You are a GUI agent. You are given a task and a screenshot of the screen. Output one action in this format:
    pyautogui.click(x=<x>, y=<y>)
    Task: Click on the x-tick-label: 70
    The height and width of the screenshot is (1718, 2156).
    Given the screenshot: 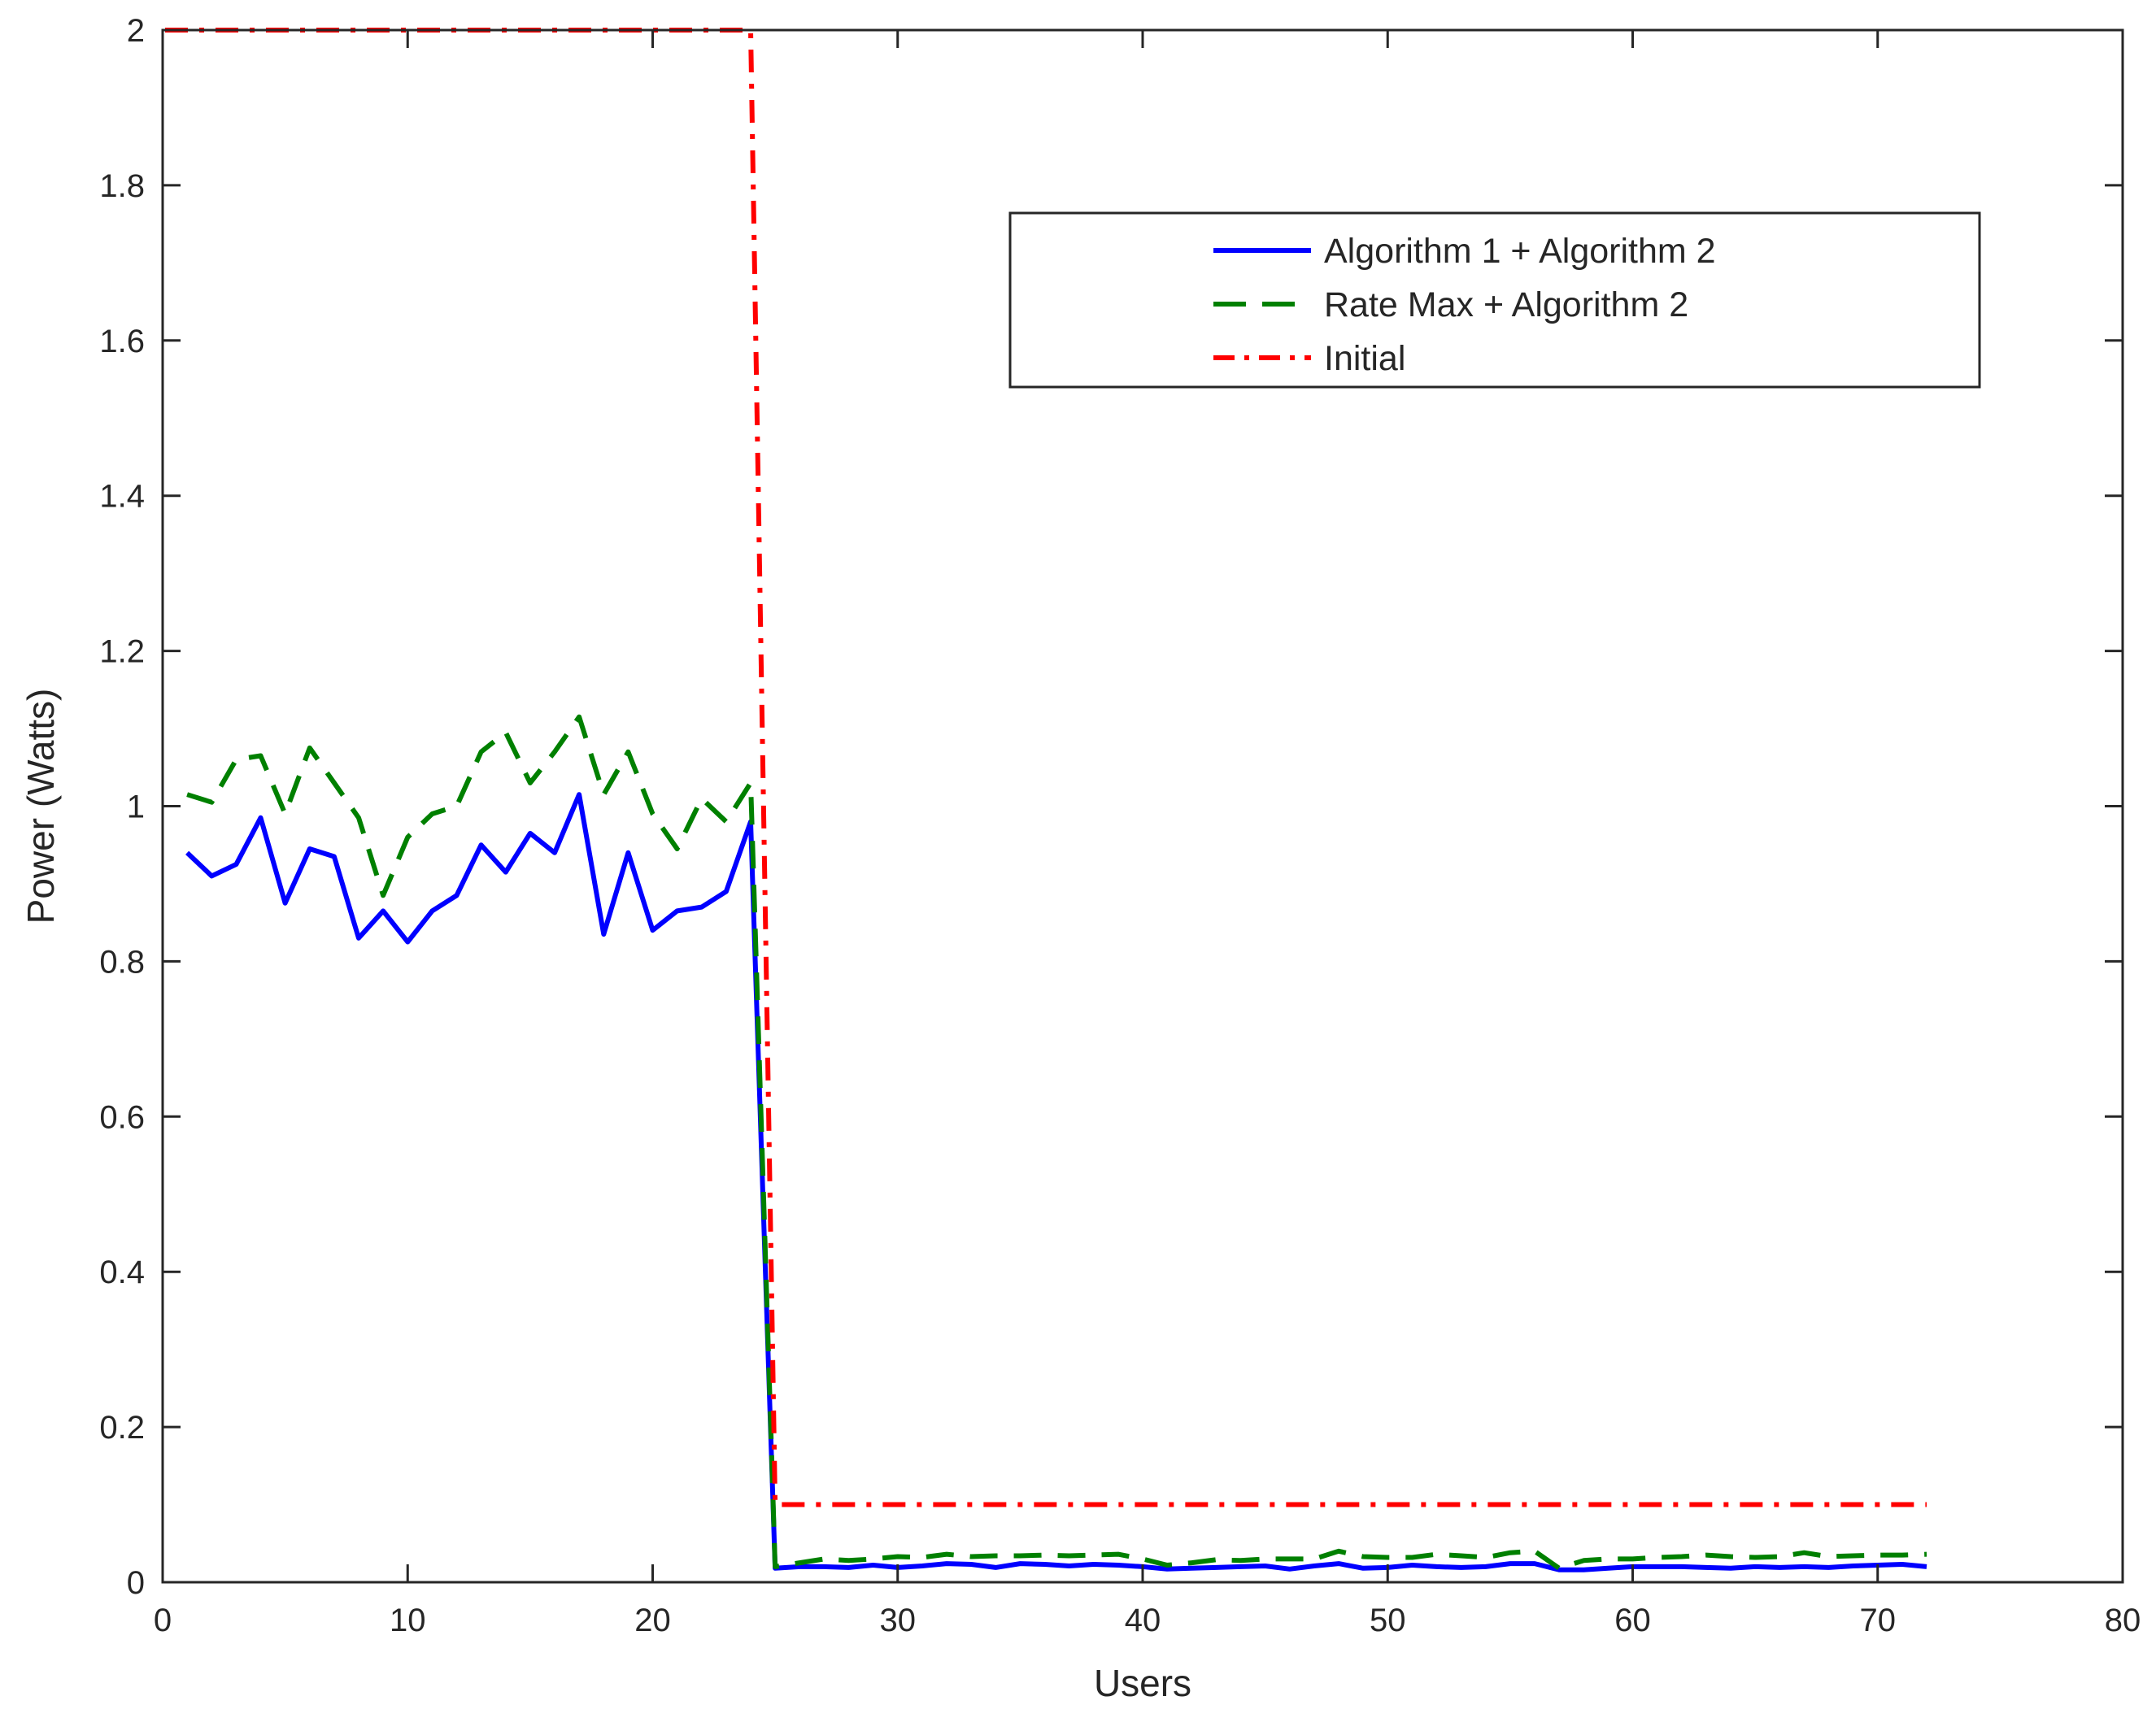 What is the action you would take?
    pyautogui.click(x=1878, y=1620)
    